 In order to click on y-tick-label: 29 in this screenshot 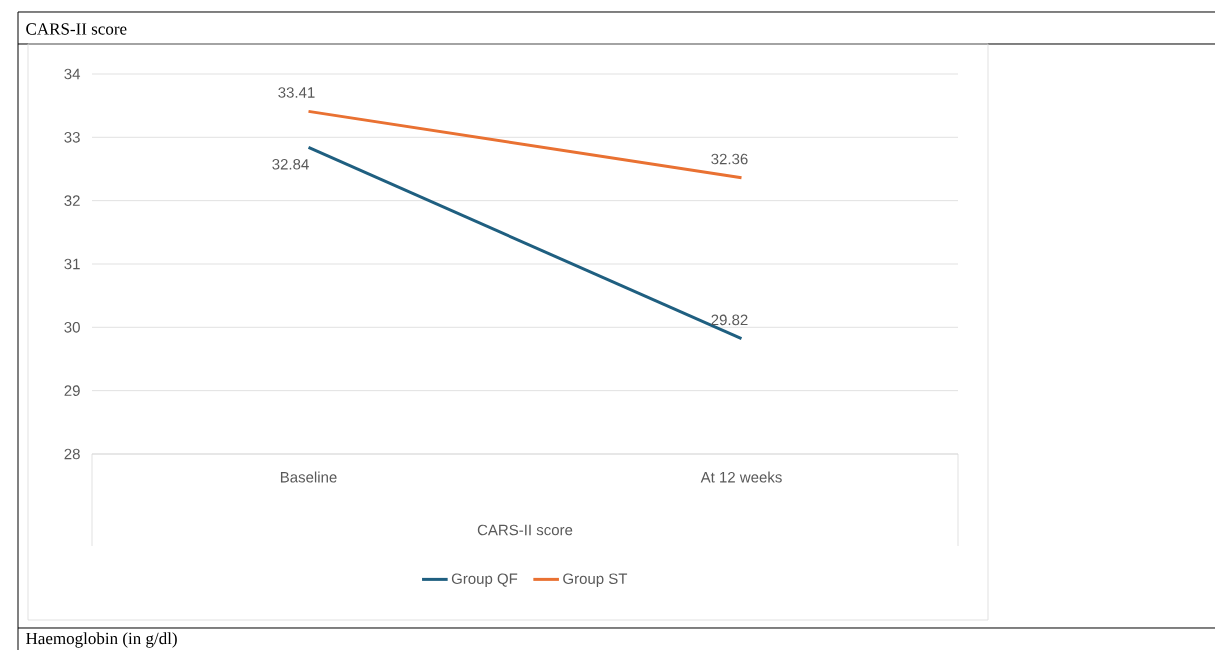, I will do `click(72, 390)`.